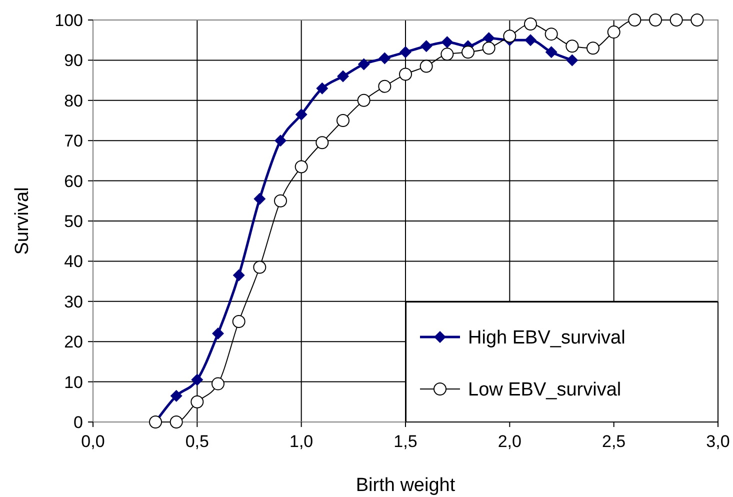 This screenshot has height=497, width=733. I want to click on x-tick-label: 1,0, so click(302, 441).